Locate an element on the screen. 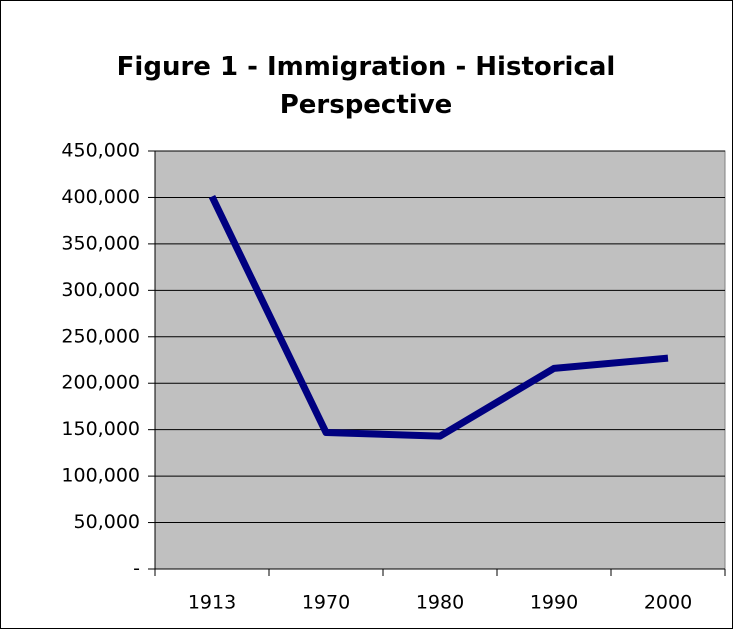 Image resolution: width=733 pixels, height=629 pixels. y-tick-label: 50,000 is located at coordinates (107, 522).